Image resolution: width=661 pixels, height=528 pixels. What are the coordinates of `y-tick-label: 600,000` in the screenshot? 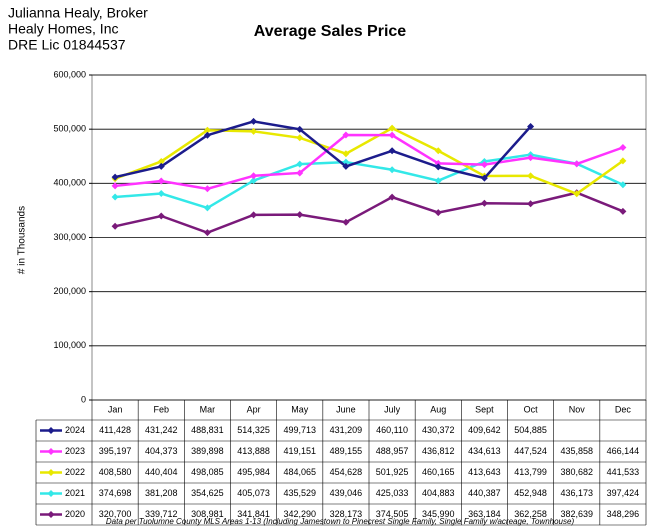 It's located at (69, 74).